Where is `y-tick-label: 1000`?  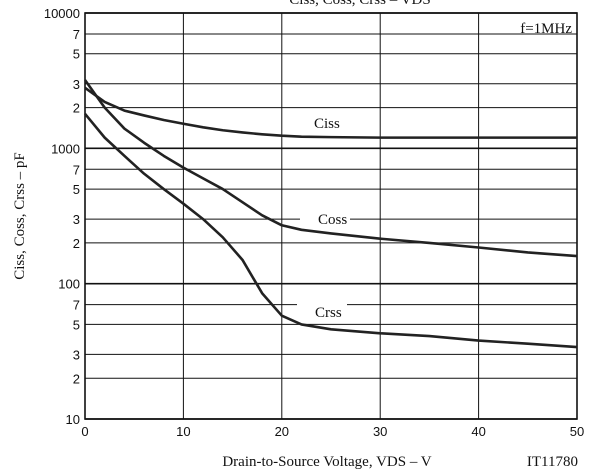
y-tick-label: 1000 is located at coordinates (65, 148).